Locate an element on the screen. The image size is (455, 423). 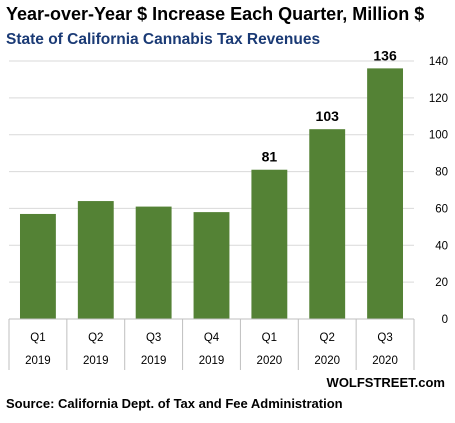
y-tick-label: 60 is located at coordinates (441, 209).